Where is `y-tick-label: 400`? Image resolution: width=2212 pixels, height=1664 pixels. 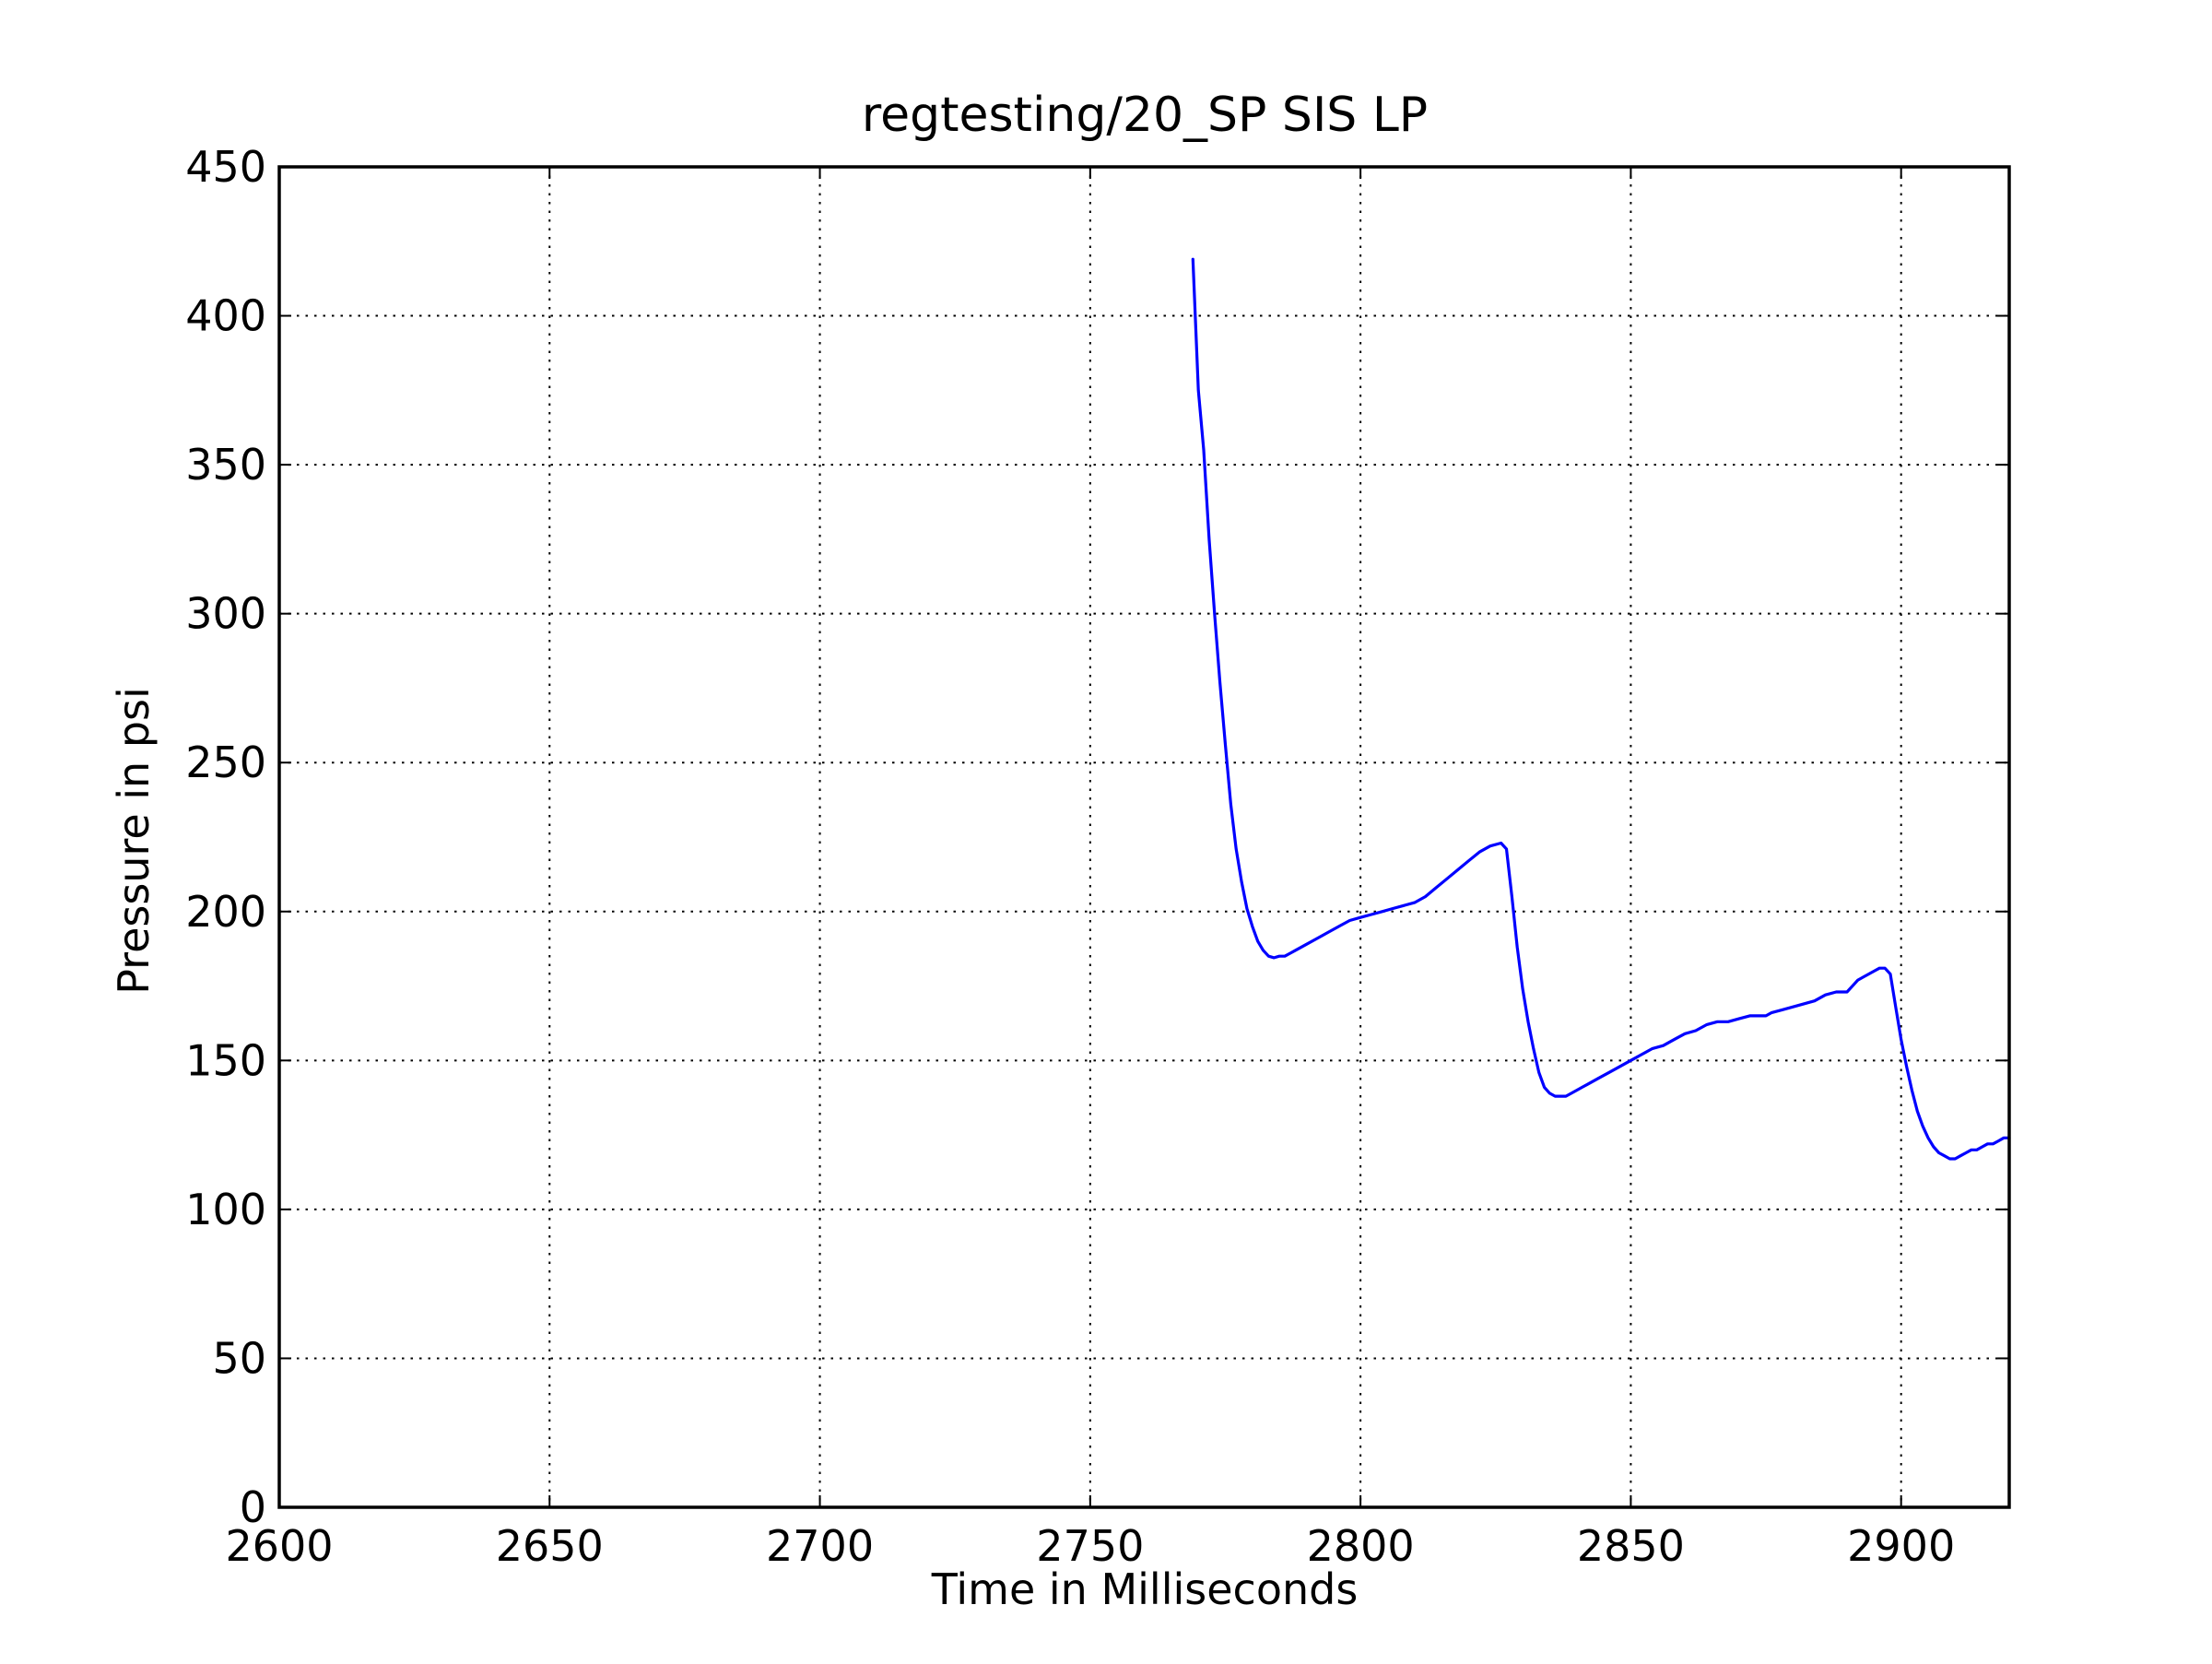 y-tick-label: 400 is located at coordinates (225, 316).